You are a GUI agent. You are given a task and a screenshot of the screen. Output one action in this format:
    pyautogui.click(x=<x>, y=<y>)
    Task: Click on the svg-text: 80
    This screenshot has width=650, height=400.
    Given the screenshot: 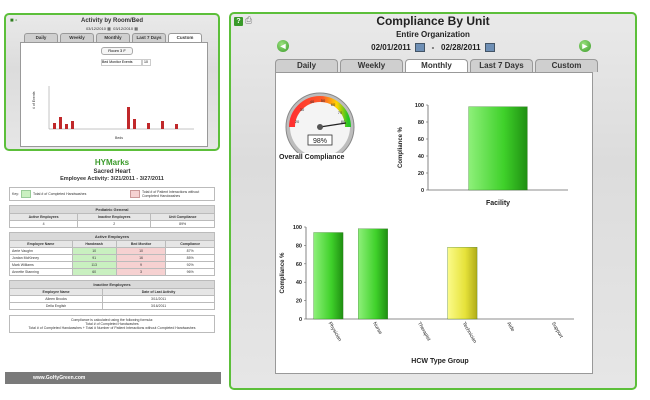 What is the action you would take?
    pyautogui.click(x=343, y=121)
    